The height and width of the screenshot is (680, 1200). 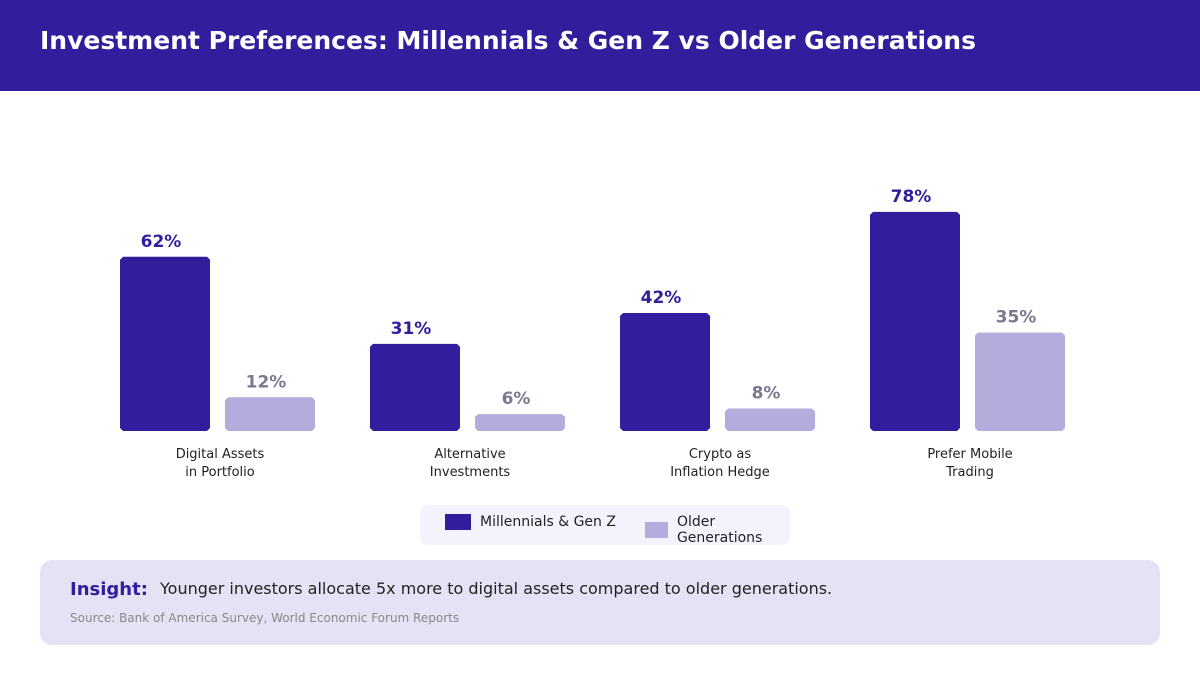 I want to click on data-label: 31%, so click(x=411, y=329).